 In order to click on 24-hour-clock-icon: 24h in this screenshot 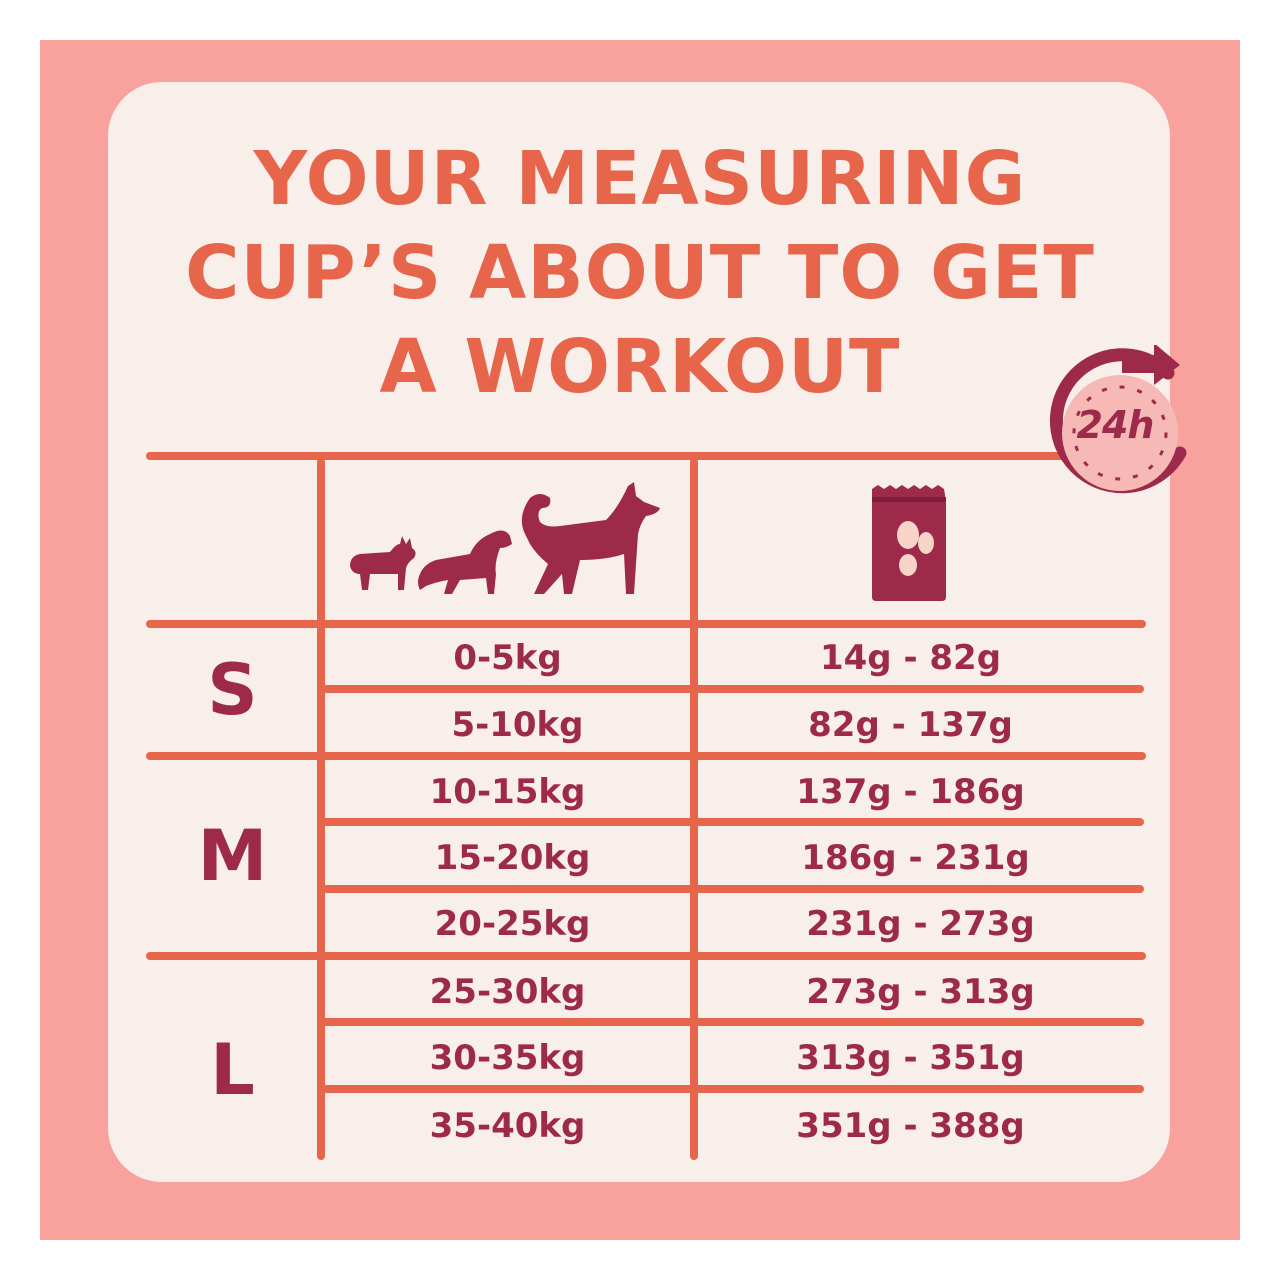, I will do `click(1117, 426)`.